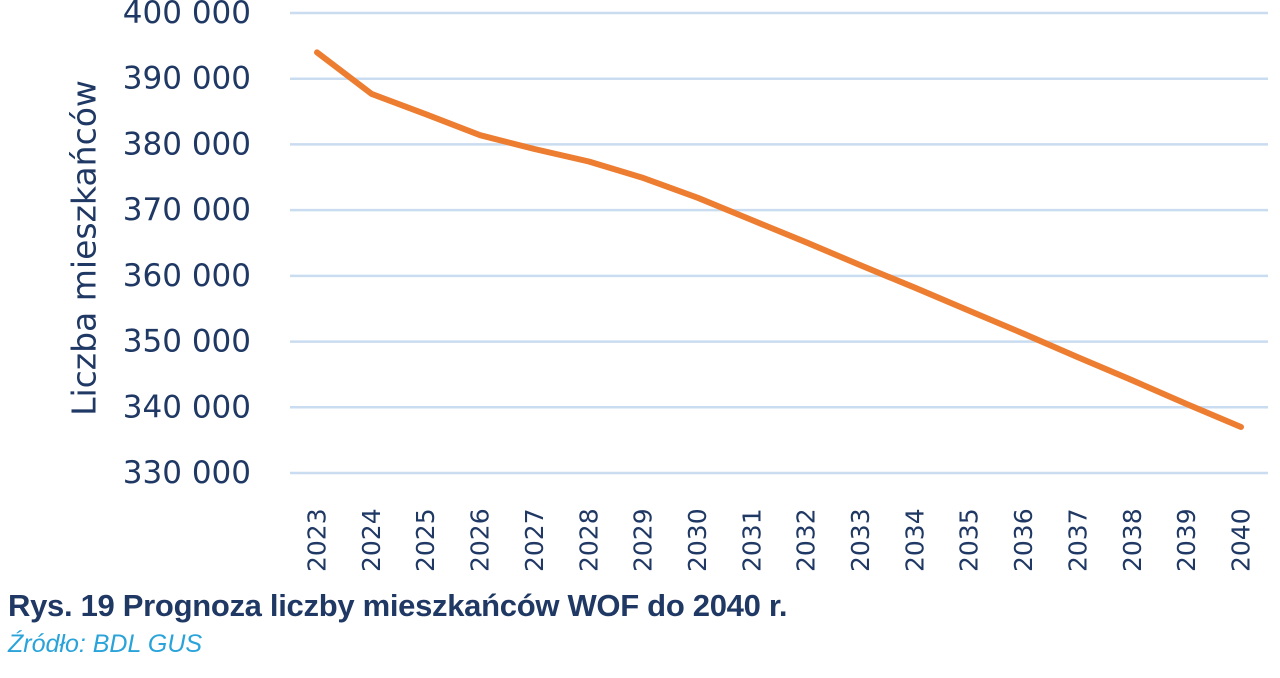 Image resolution: width=1280 pixels, height=678 pixels. Describe the element at coordinates (425, 540) in the screenshot. I see `x-tick-label: 2025` at that location.